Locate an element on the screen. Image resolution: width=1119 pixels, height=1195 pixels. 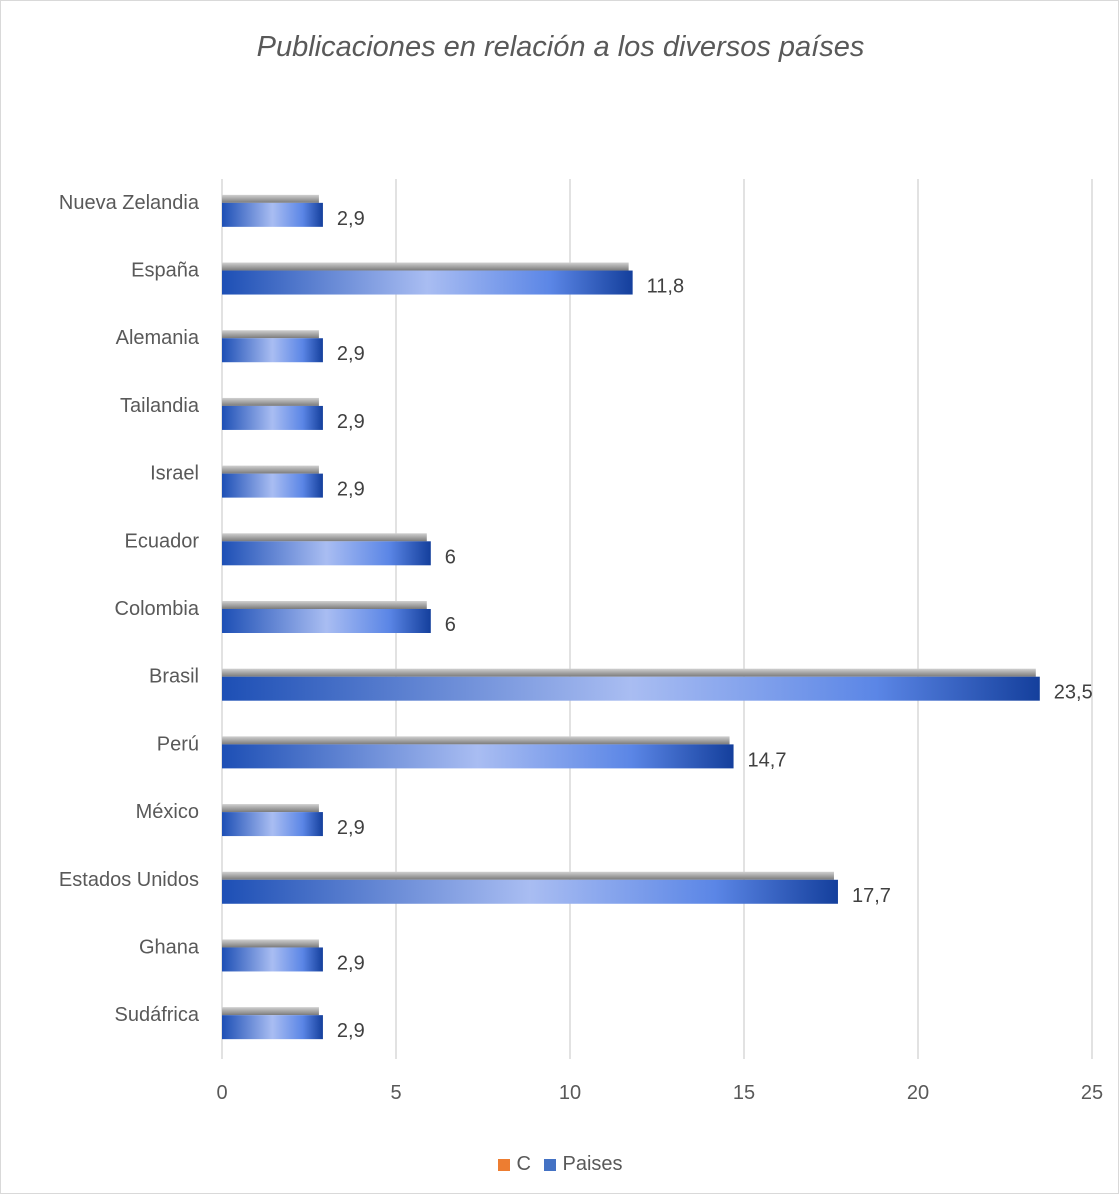
data-label: 11,8 is located at coordinates (665, 287).